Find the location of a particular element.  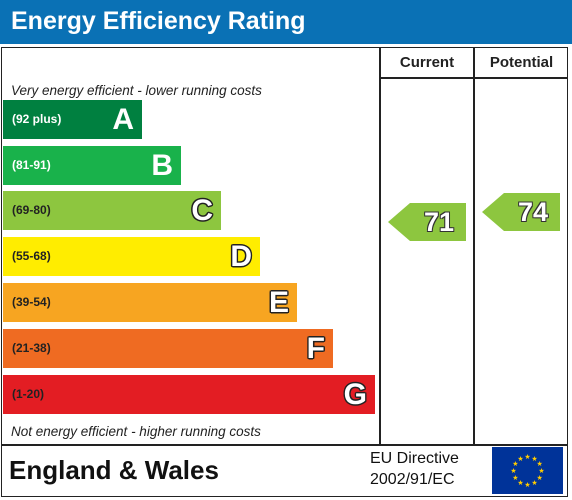

divider-potential-left is located at coordinates (474, 246).